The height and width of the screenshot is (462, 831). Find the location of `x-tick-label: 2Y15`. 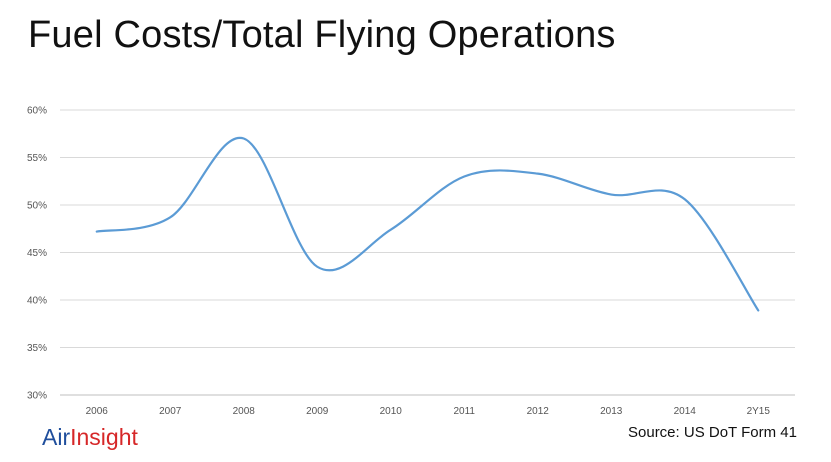

x-tick-label: 2Y15 is located at coordinates (759, 411).